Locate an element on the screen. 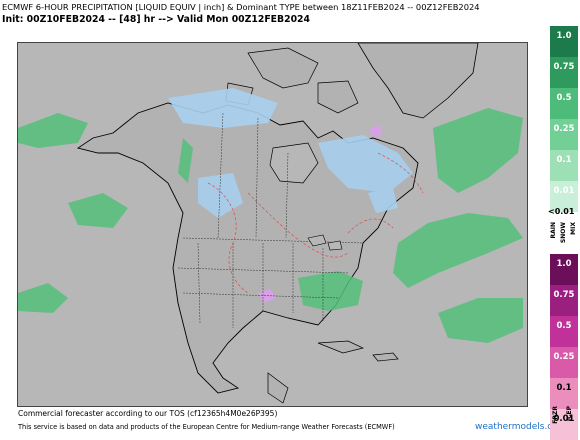 Image resolution: width=580 pixels, height=440 pixels. rain-snow-mix-level: 1.0 is located at coordinates (564, 41).